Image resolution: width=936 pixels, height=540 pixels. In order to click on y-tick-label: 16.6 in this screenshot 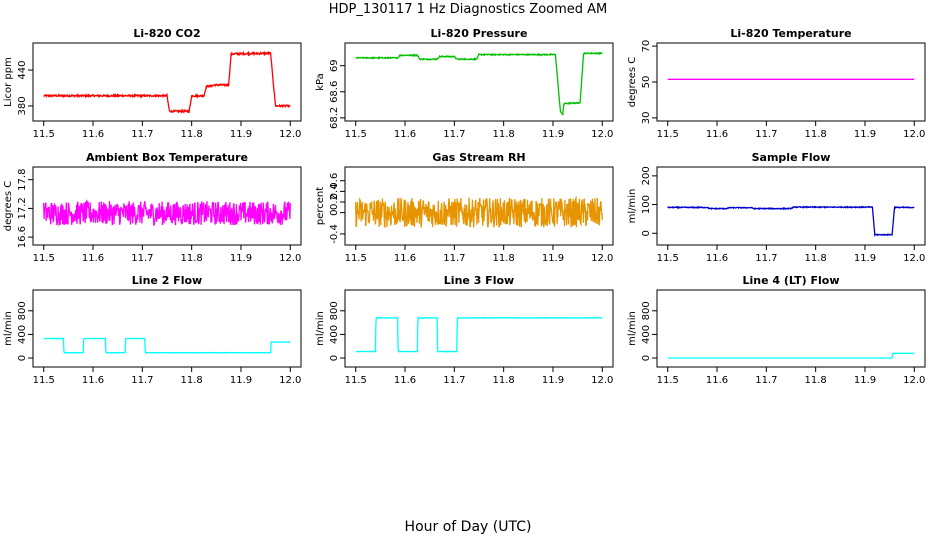, I will do `click(22, 237)`.